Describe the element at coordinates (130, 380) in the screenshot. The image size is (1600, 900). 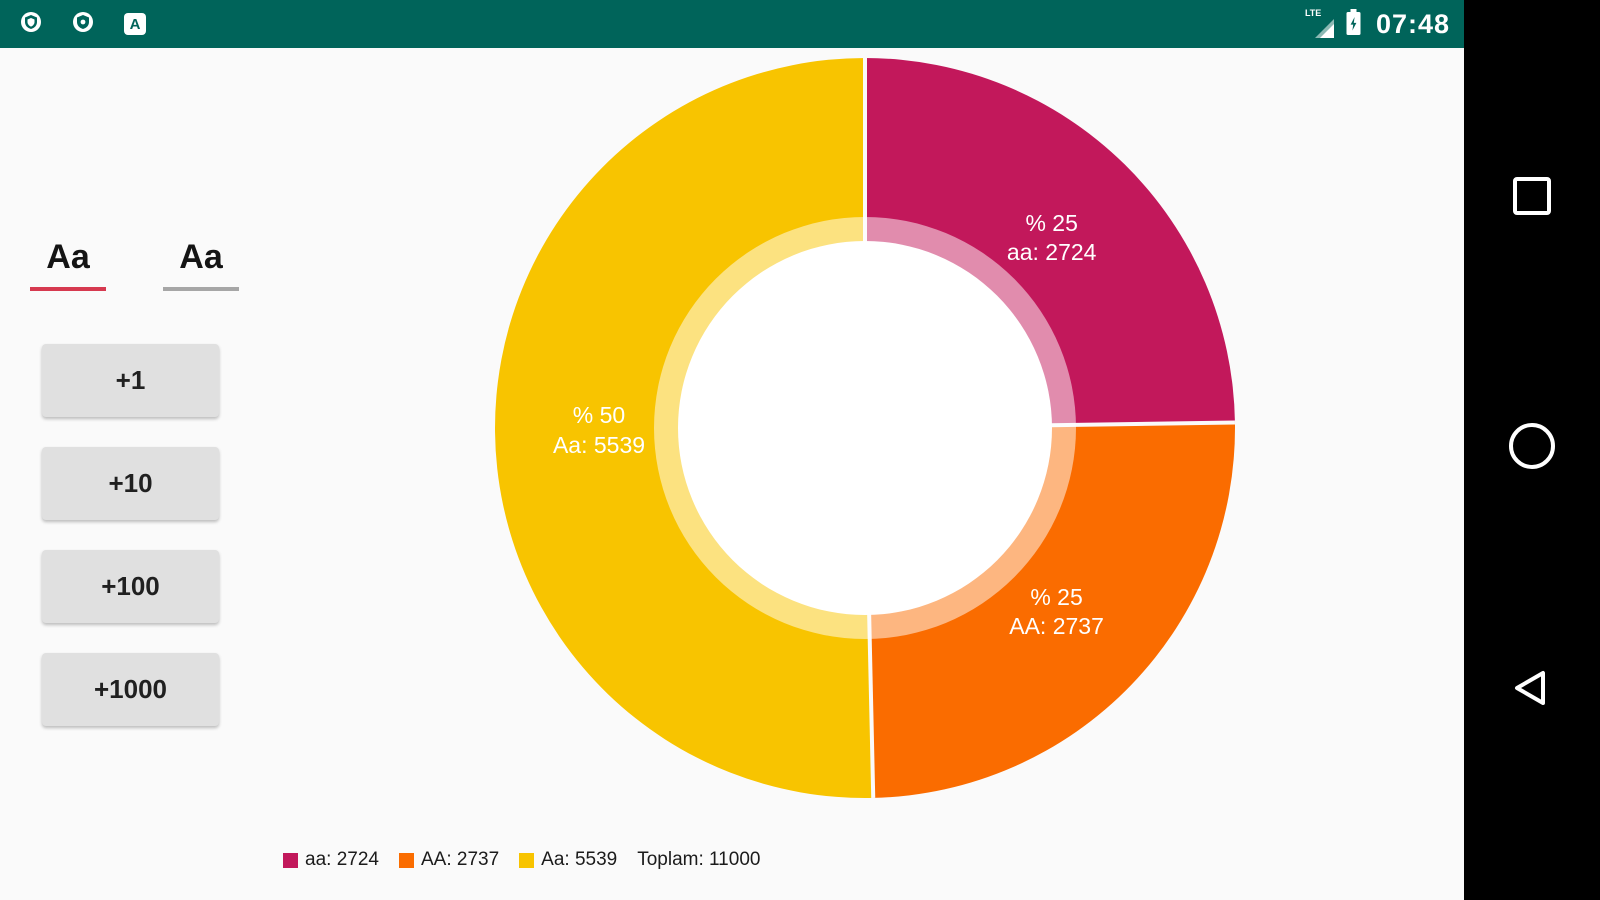
I see `add-1-button: +1` at that location.